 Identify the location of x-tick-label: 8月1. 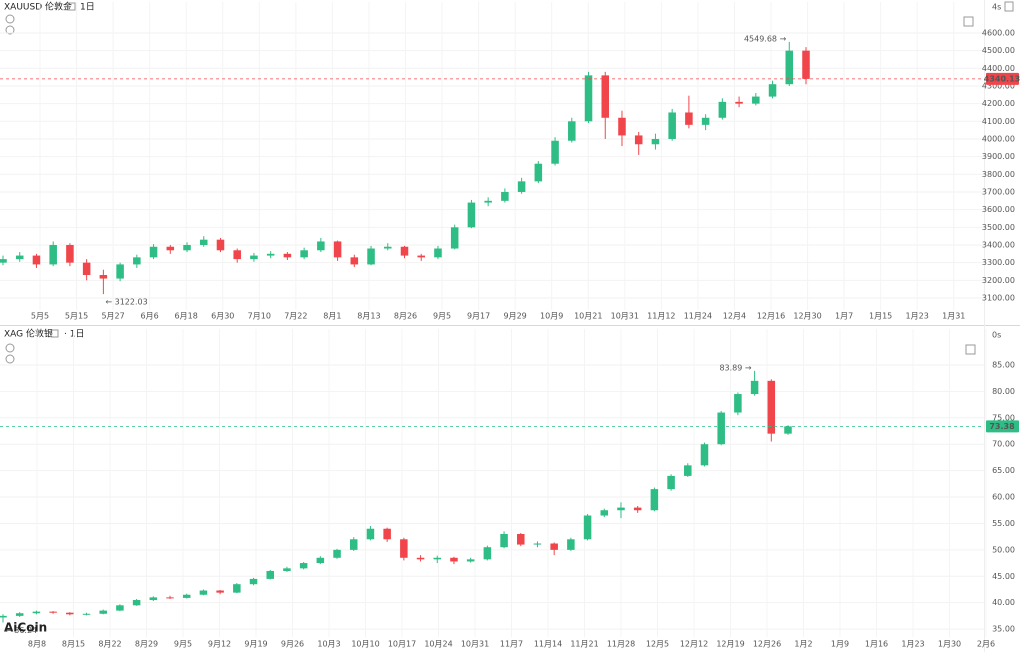
(332, 316).